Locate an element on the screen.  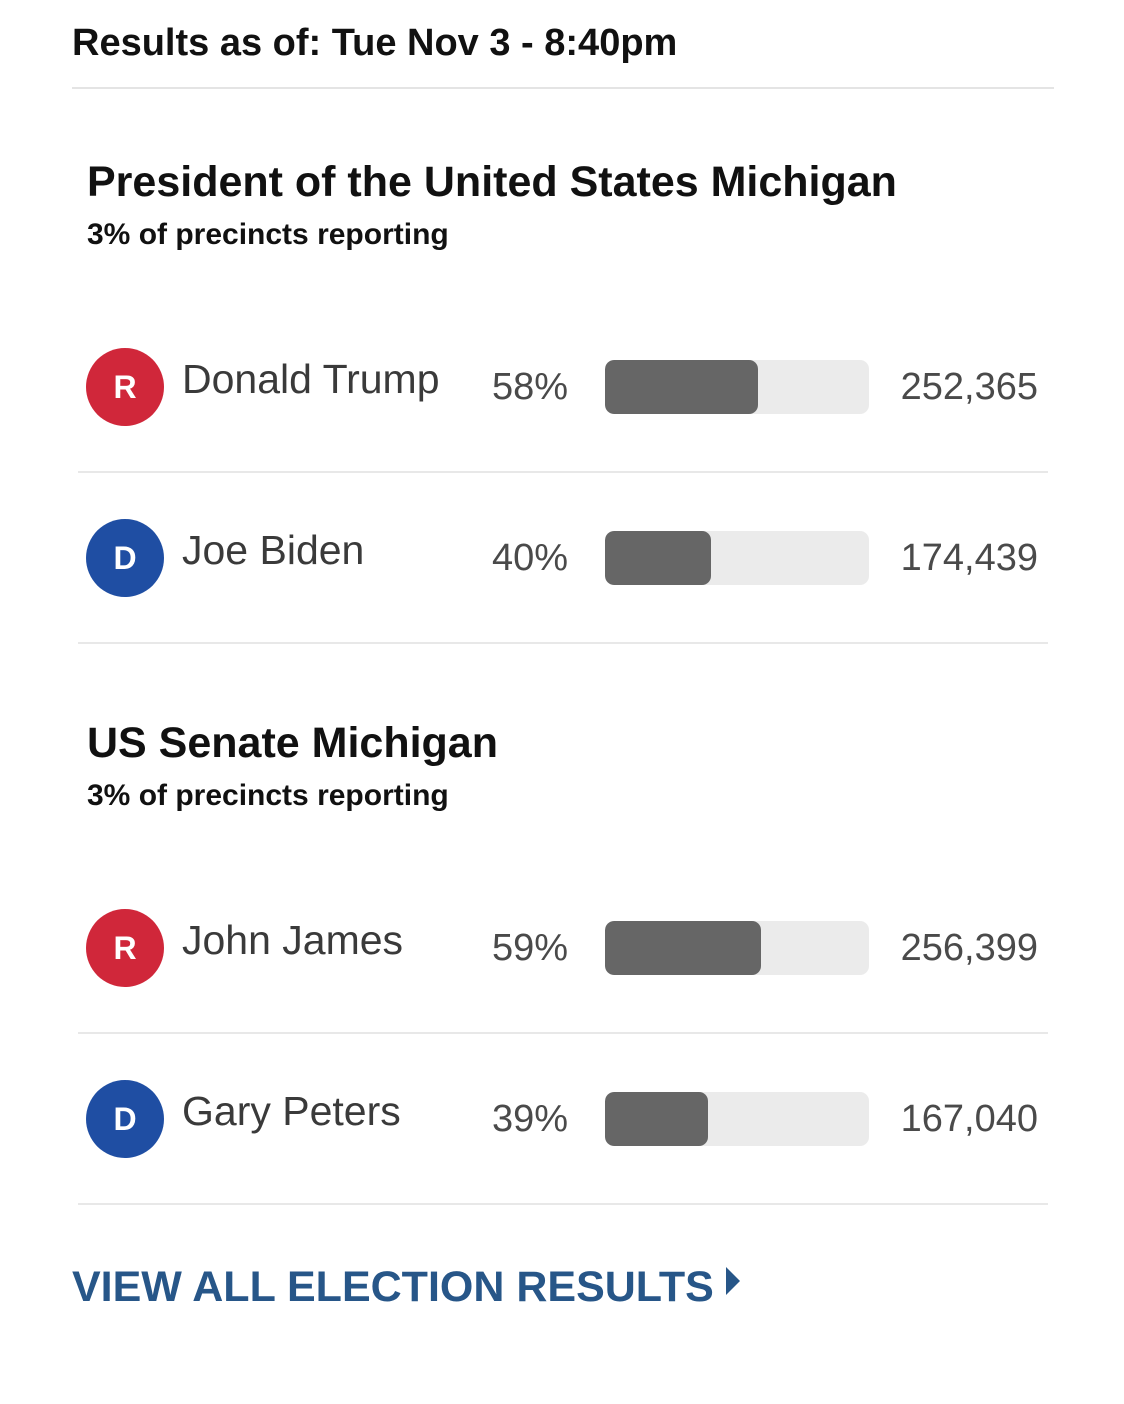
candidate-row: D Gary Peters 39% 167,040 is located at coordinates (563, 1120).